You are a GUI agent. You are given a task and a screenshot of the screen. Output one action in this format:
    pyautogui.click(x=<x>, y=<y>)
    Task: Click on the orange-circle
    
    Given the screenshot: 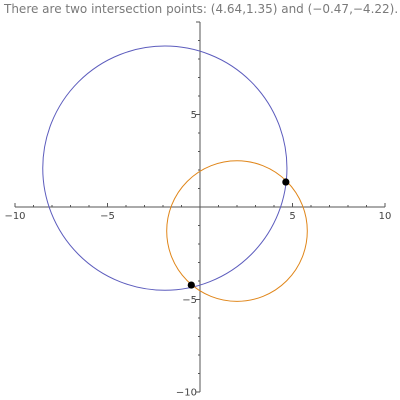 What is the action you would take?
    pyautogui.click(x=237, y=231)
    